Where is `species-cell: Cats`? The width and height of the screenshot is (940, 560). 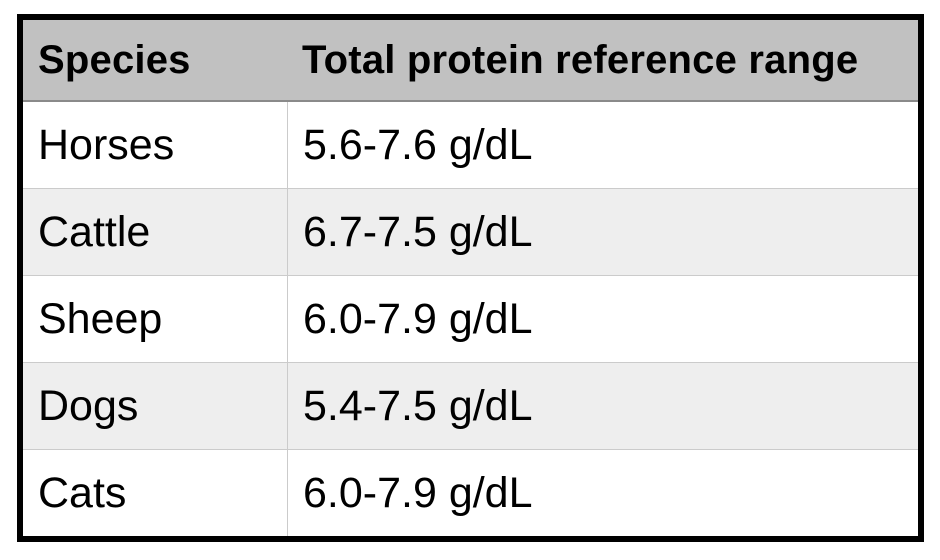 species-cell: Cats is located at coordinates (82, 492).